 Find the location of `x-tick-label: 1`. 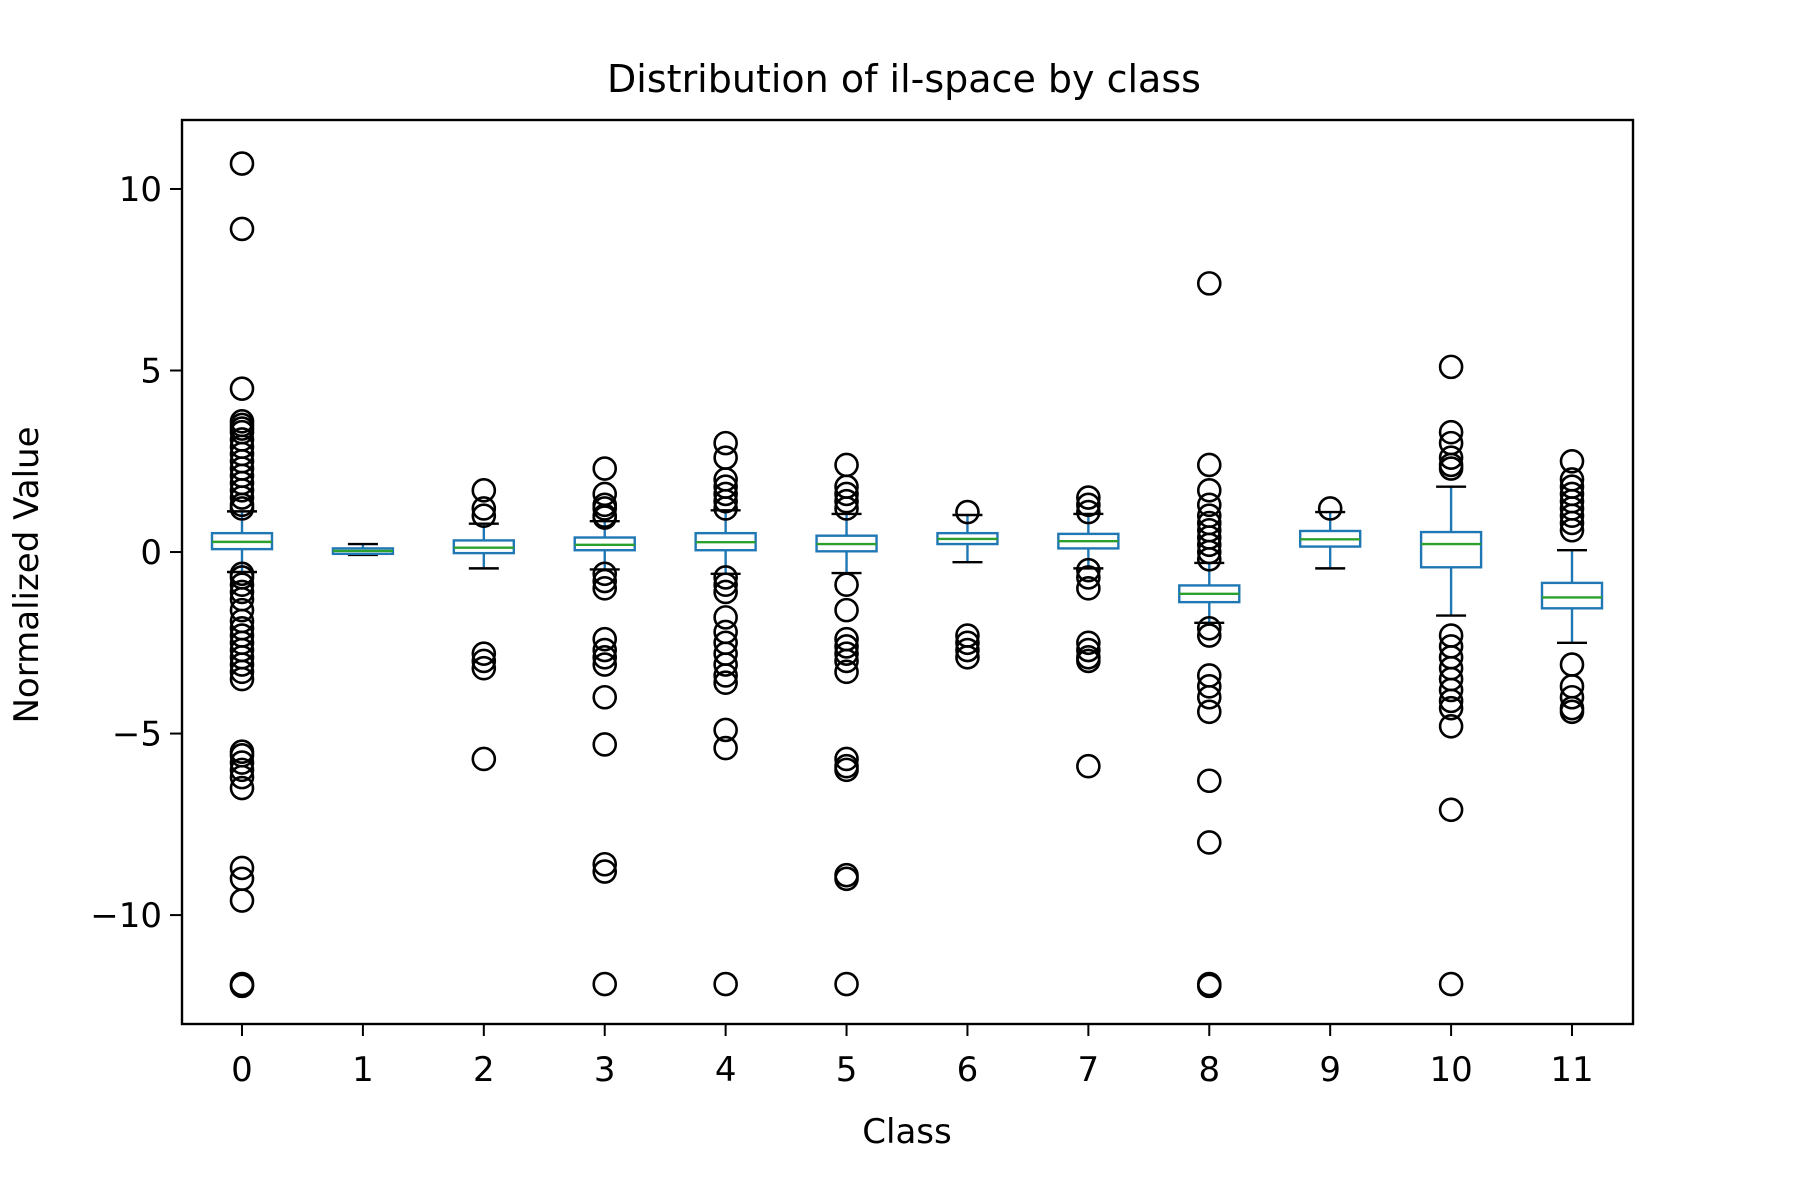

x-tick-label: 1 is located at coordinates (363, 1070).